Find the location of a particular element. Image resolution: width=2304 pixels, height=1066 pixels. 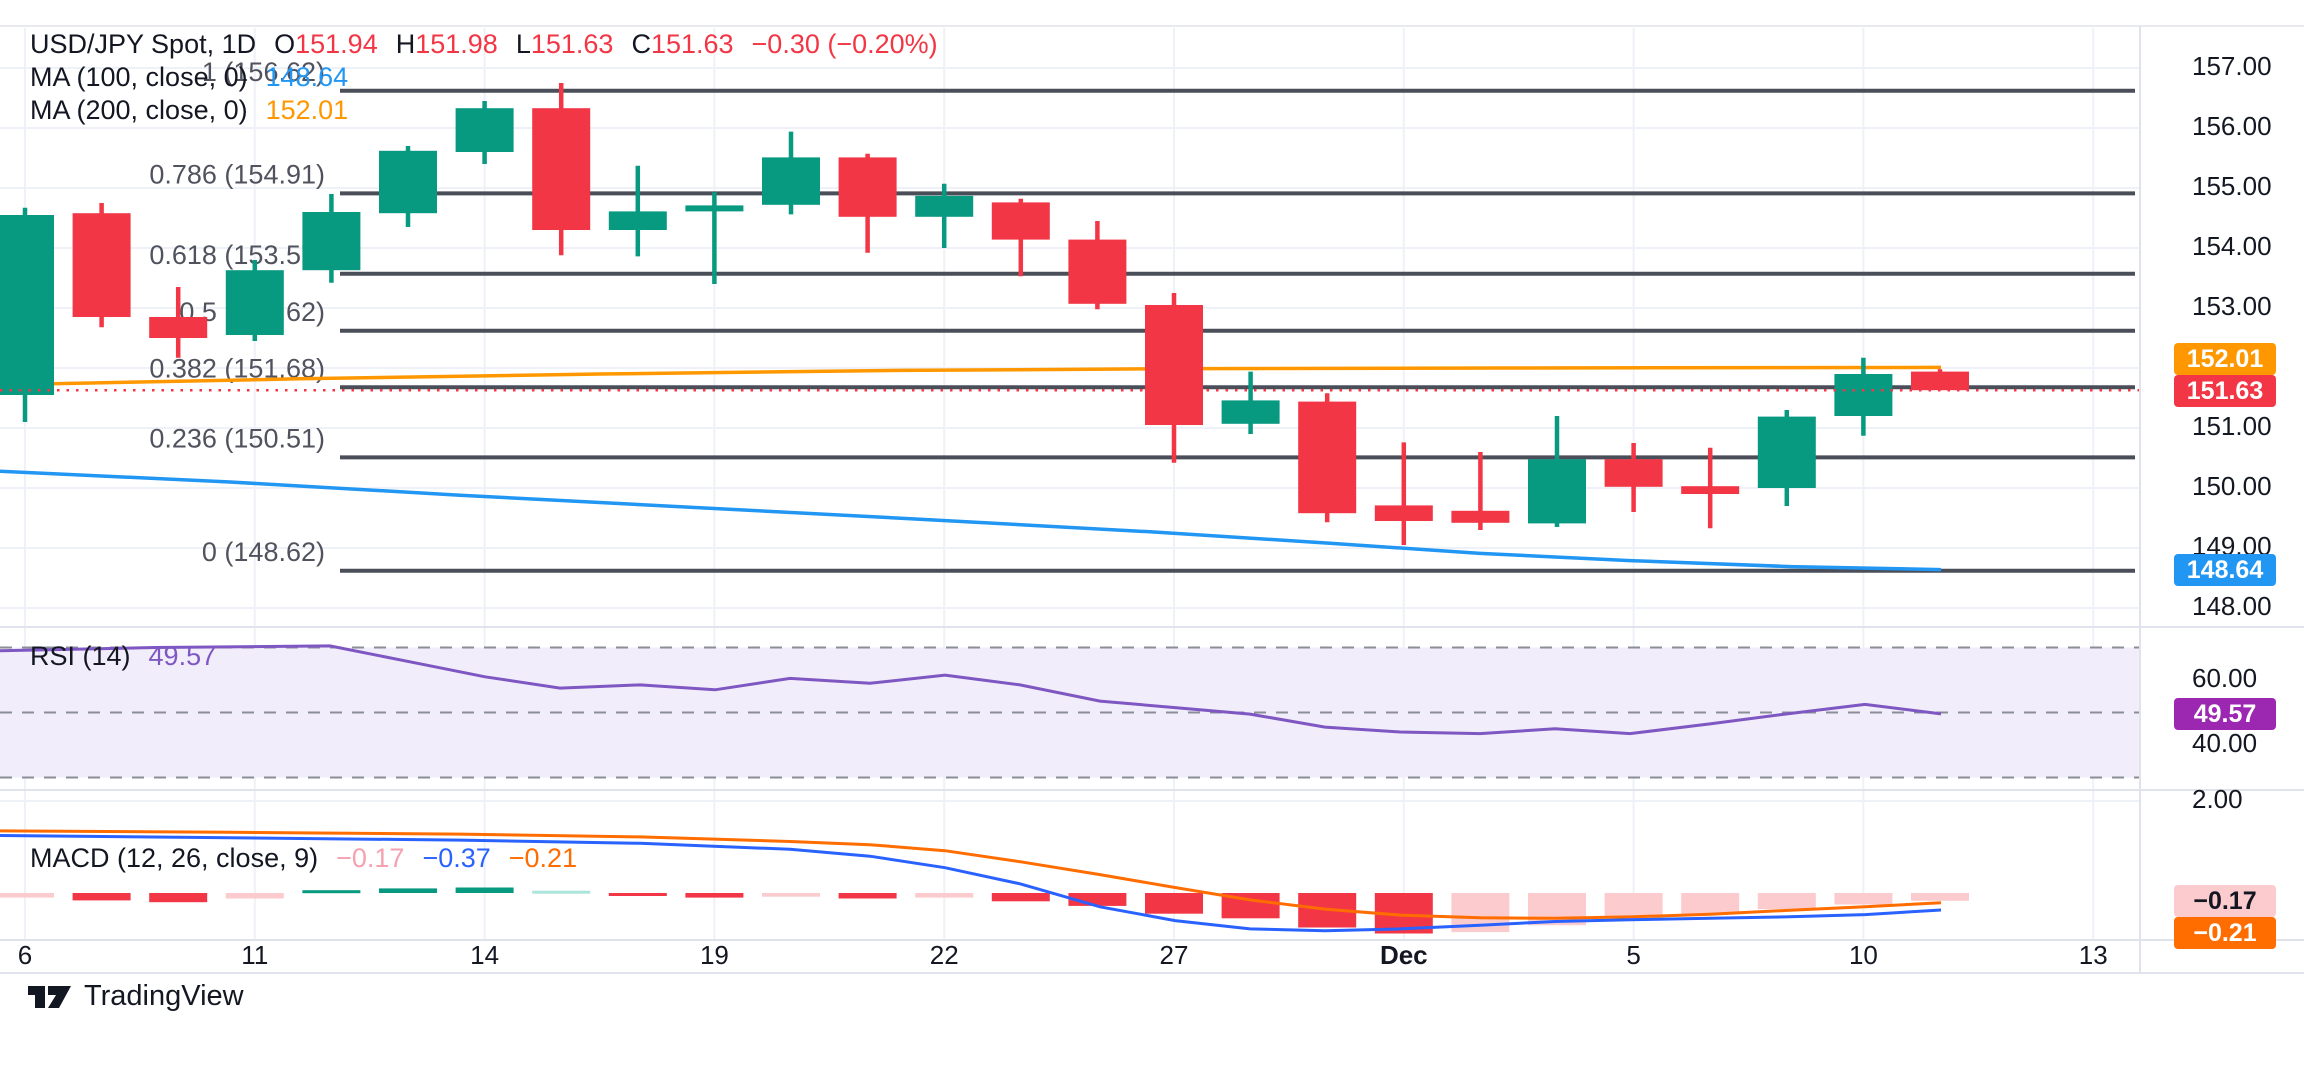

ma100-value: 148.64 is located at coordinates (307, 77).